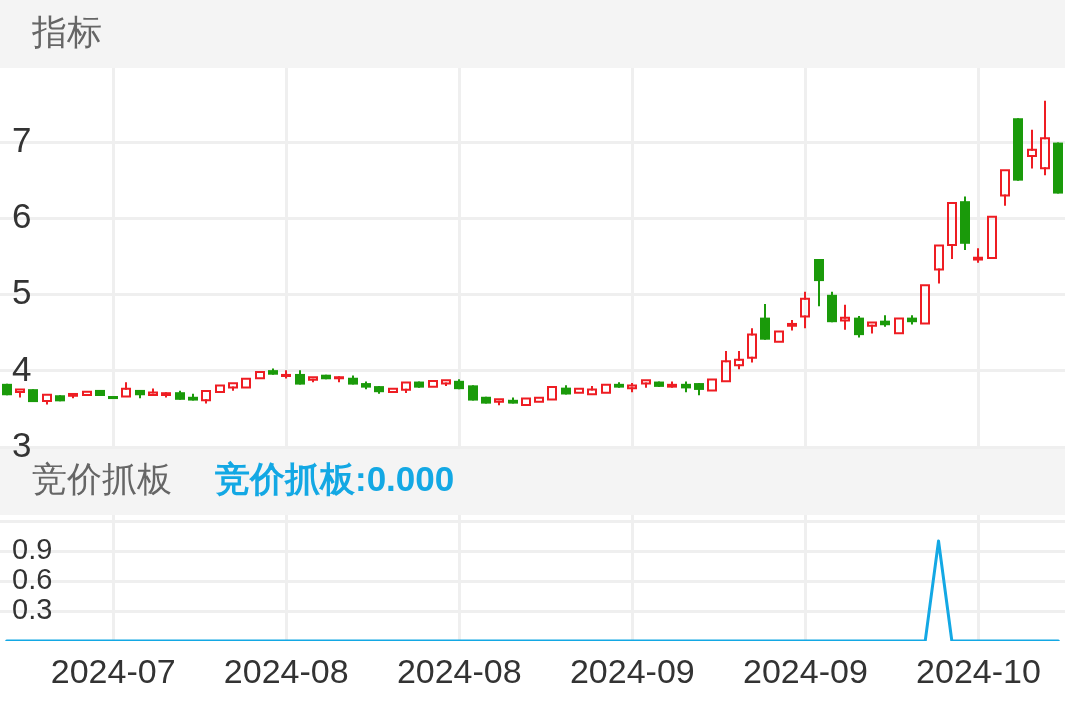 This screenshot has width=1065, height=708. I want to click on chart-subtitle: 竞价抓板:0.000, so click(335, 478).